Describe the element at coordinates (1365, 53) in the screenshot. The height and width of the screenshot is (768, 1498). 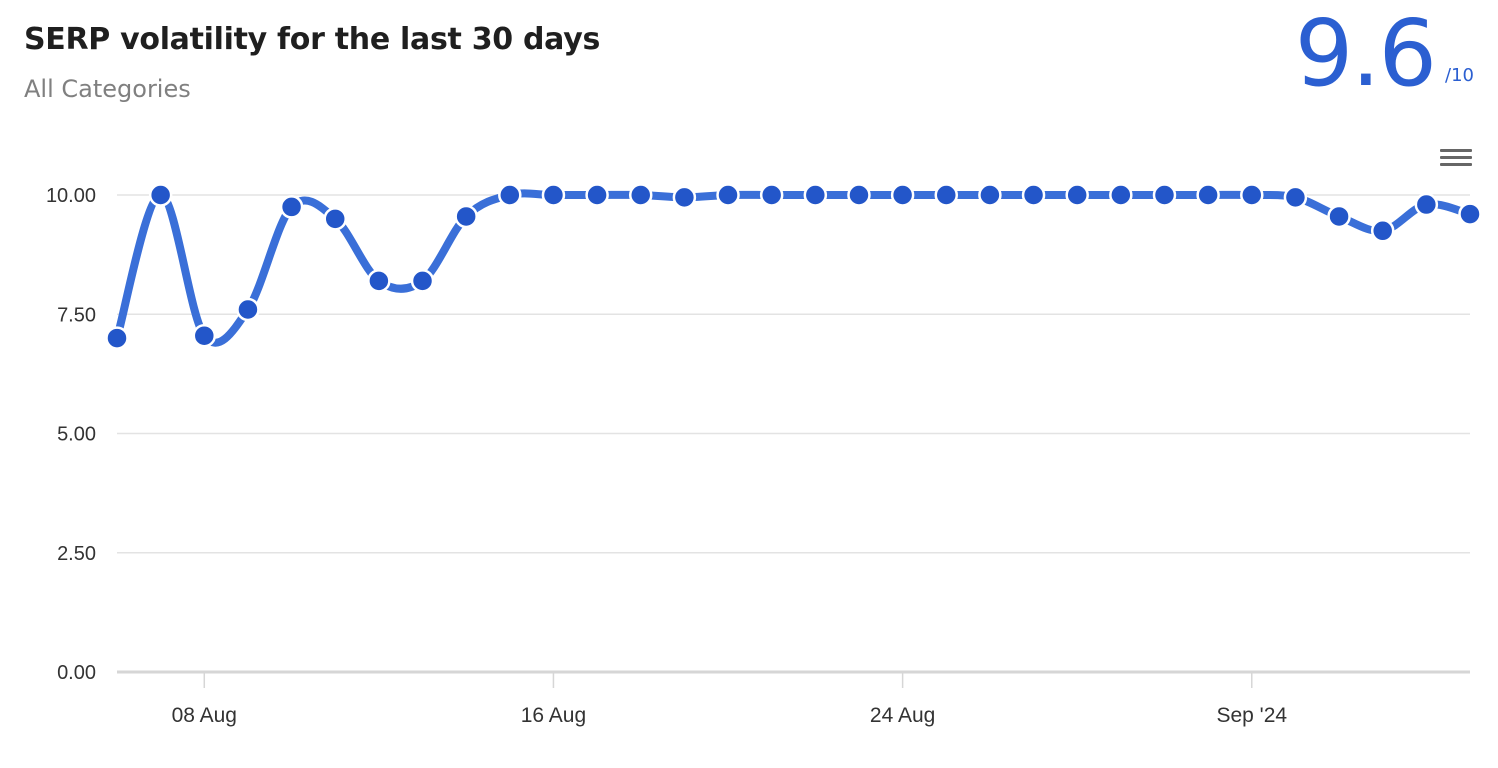
I see `score-value: 9.6` at that location.